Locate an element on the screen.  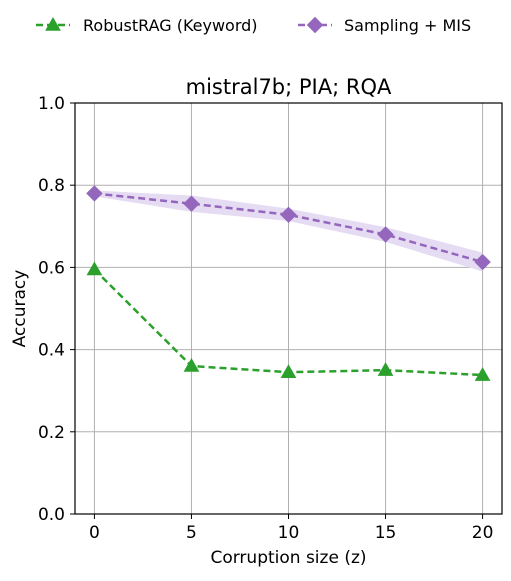
y-axis-label: Accuracy is located at coordinates (20, 309).